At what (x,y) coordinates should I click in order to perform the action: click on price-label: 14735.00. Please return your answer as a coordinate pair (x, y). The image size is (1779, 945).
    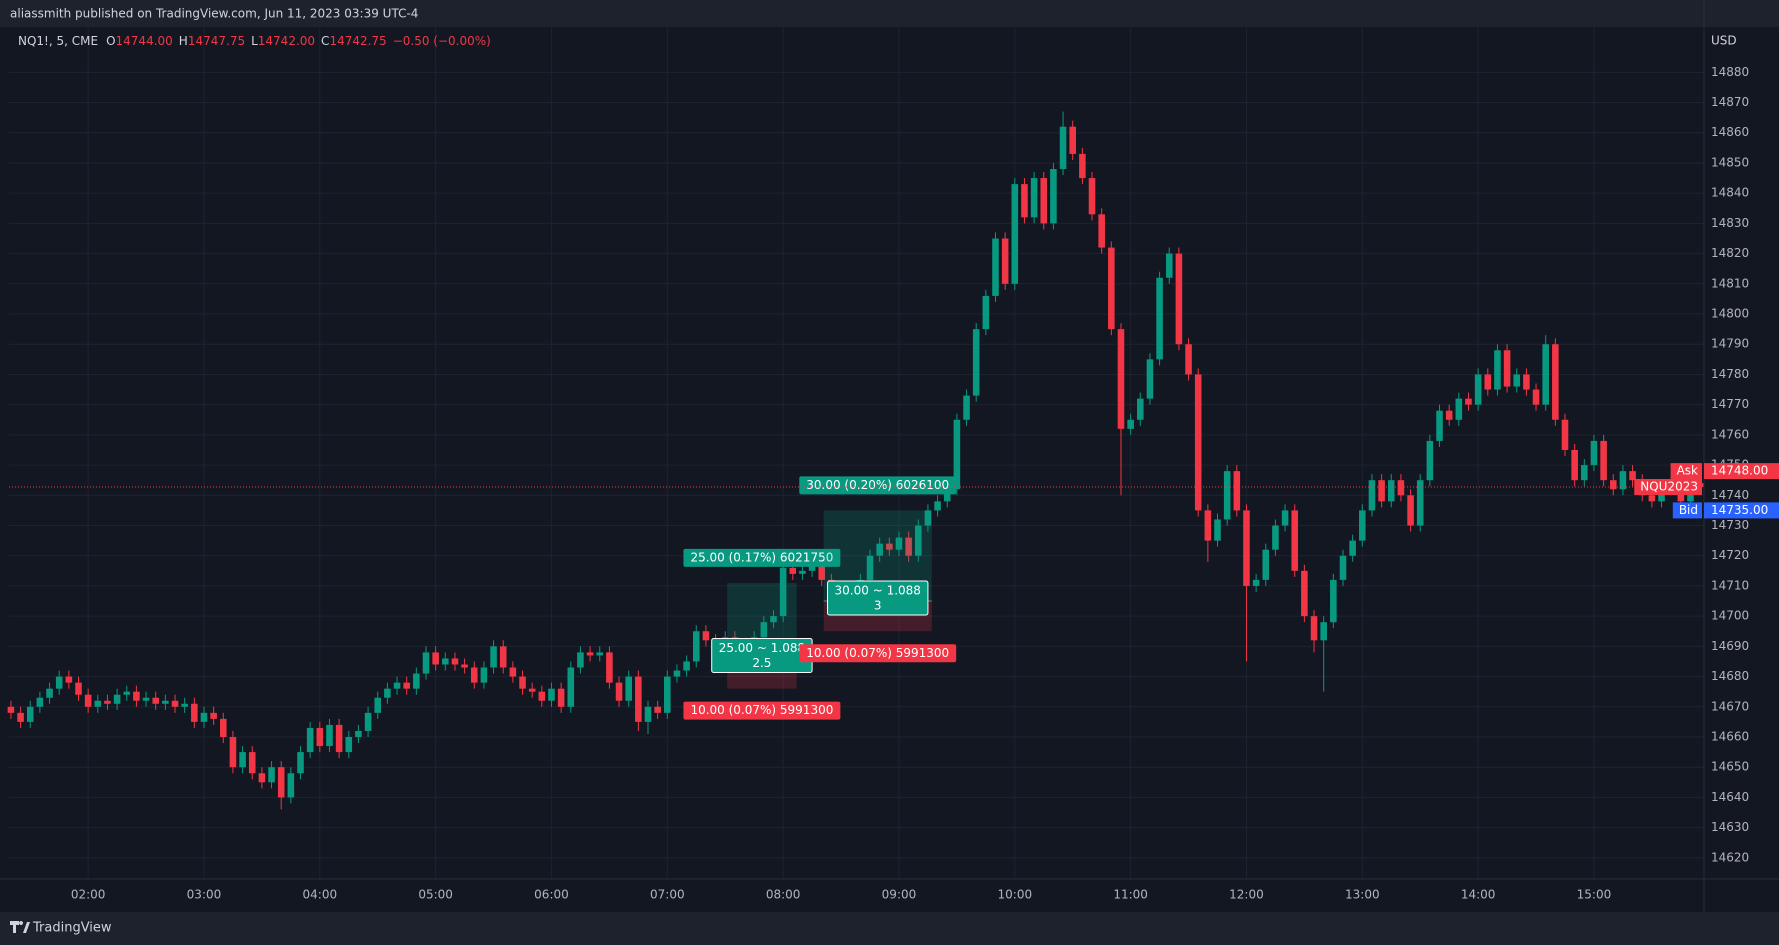
    Looking at the image, I should click on (1739, 510).